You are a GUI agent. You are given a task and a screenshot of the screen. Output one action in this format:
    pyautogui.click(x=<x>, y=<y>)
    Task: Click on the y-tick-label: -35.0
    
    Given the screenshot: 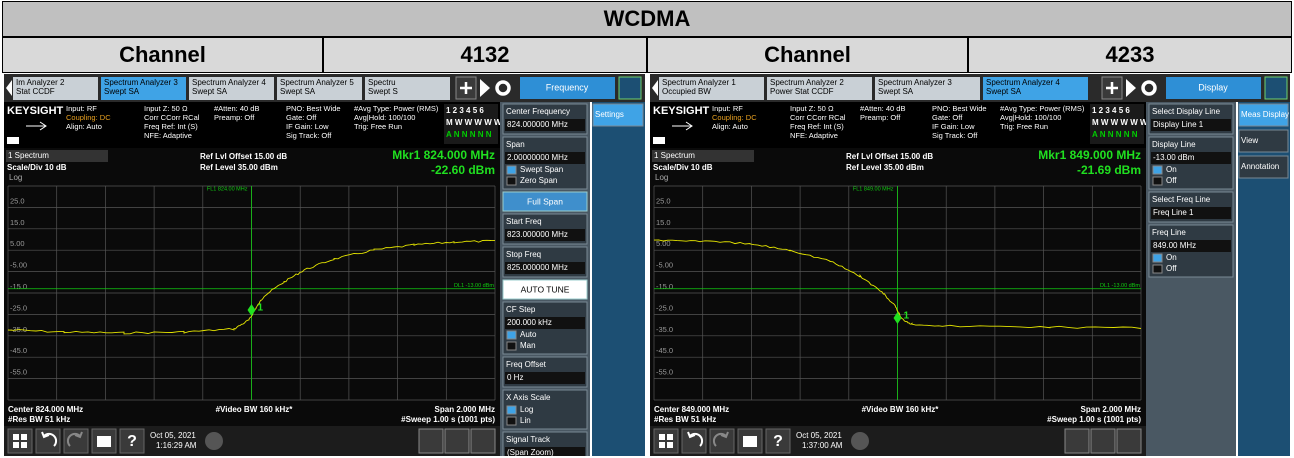 What is the action you would take?
    pyautogui.click(x=664, y=329)
    